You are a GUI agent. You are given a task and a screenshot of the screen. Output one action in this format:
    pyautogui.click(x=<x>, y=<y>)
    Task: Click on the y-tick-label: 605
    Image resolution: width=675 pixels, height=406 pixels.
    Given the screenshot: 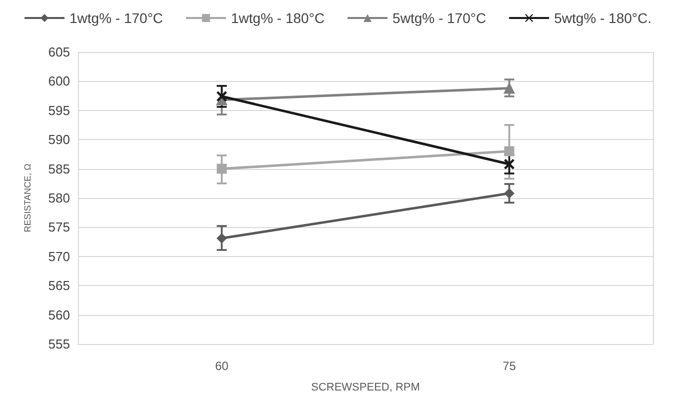 What is the action you would take?
    pyautogui.click(x=59, y=52)
    